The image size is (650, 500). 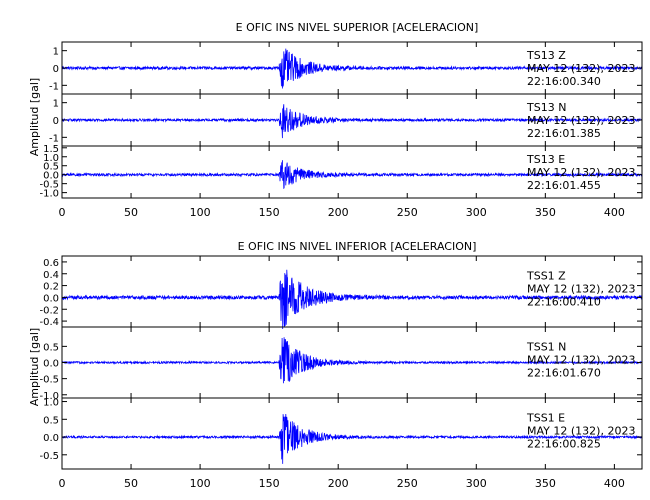 I want to click on record-time: 22:16:01.455, so click(x=564, y=185).